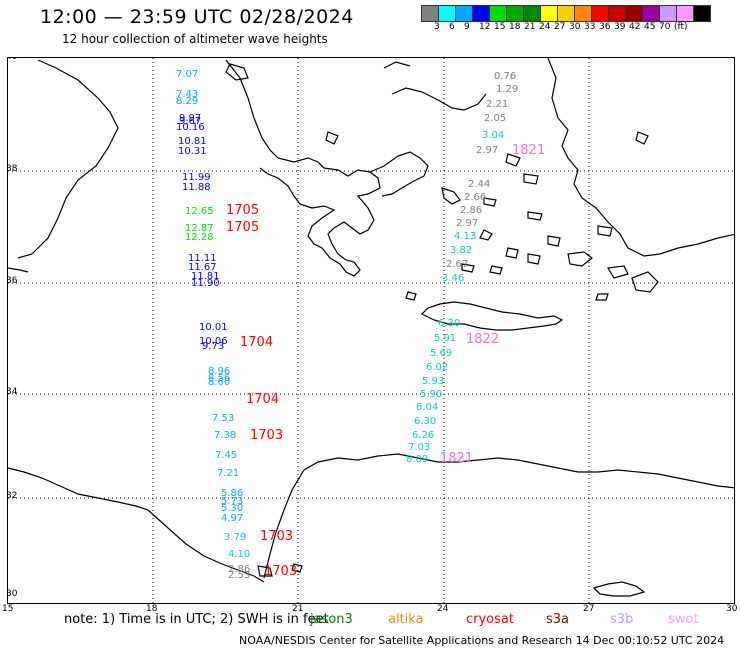 The width and height of the screenshot is (740, 650). I want to click on wave-height-label: 7.45, so click(226, 455).